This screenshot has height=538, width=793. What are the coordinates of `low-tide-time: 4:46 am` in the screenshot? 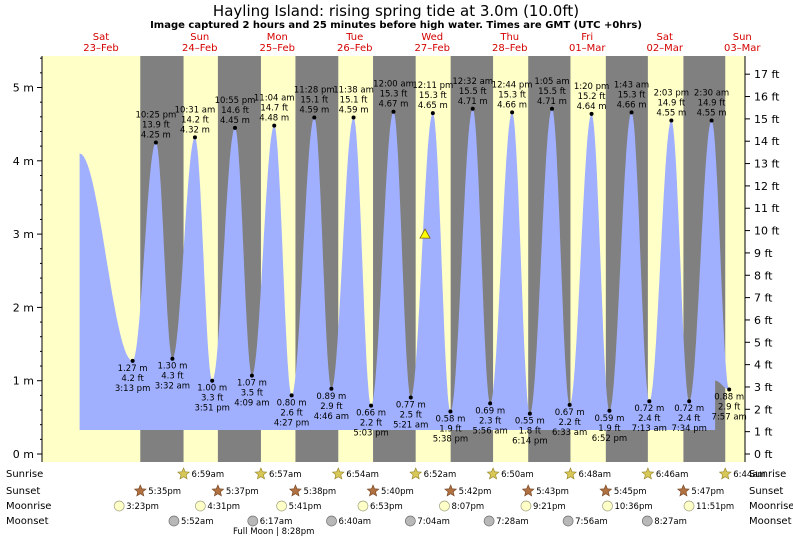 It's located at (331, 417).